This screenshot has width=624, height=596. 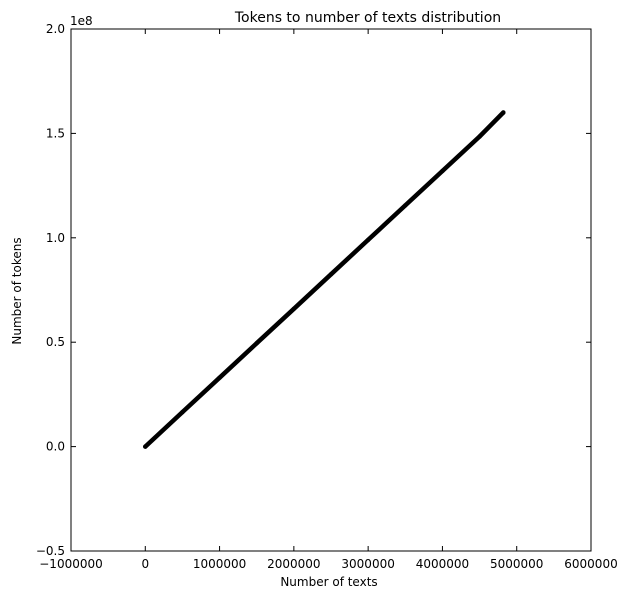 I want to click on x-tick-label: 6000000, so click(x=590, y=564).